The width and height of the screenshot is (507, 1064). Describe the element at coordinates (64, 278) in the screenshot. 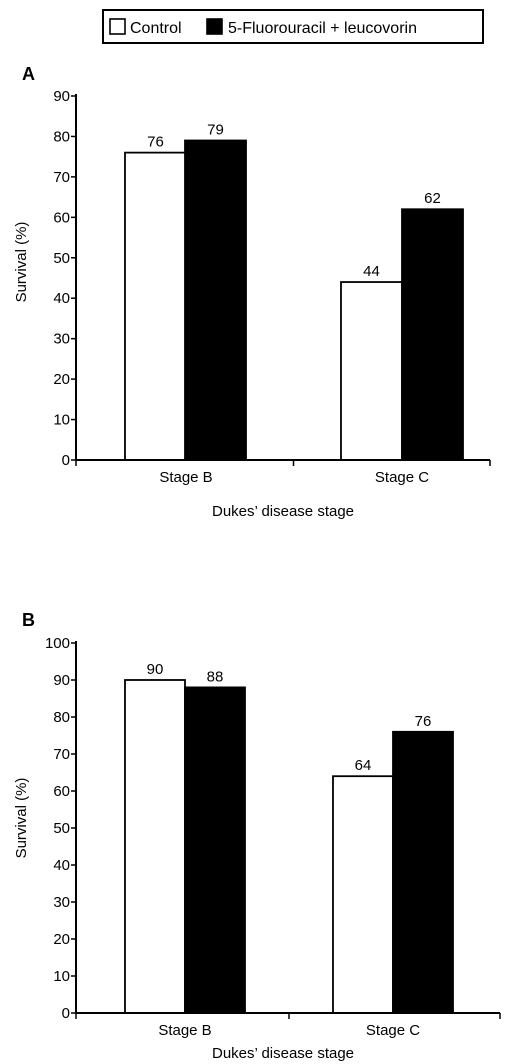

I see `y-axis-ticks: 0 10 20 30 40 50 60 70 80 90` at that location.